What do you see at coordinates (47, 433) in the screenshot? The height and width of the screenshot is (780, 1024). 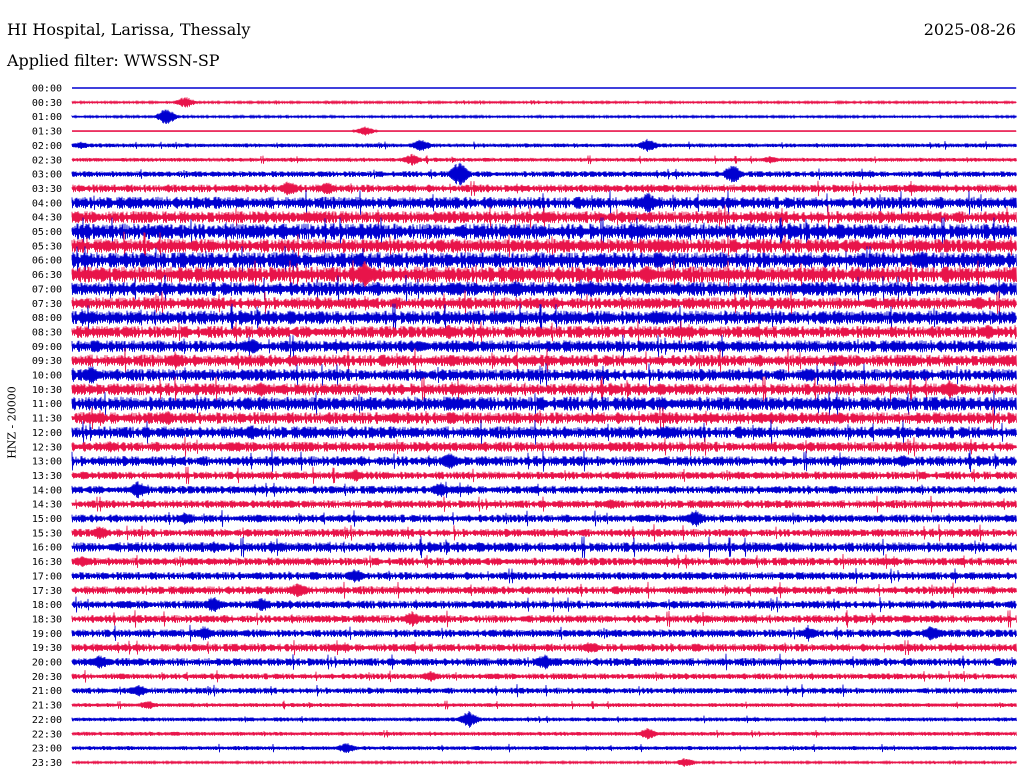 I see `row-time-label: 12:00` at bounding box center [47, 433].